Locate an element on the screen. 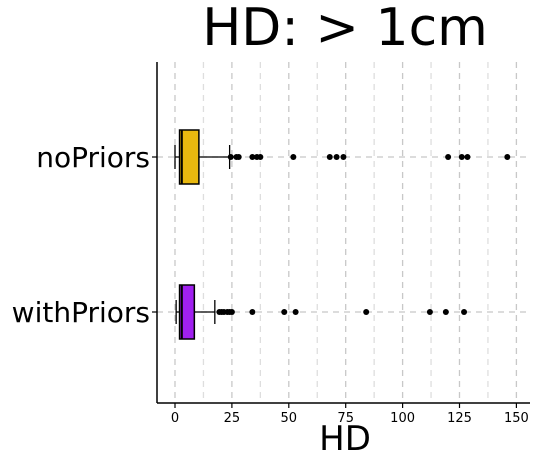 The image size is (540, 466). chart-title: HD: > 1cm is located at coordinates (345, 29).